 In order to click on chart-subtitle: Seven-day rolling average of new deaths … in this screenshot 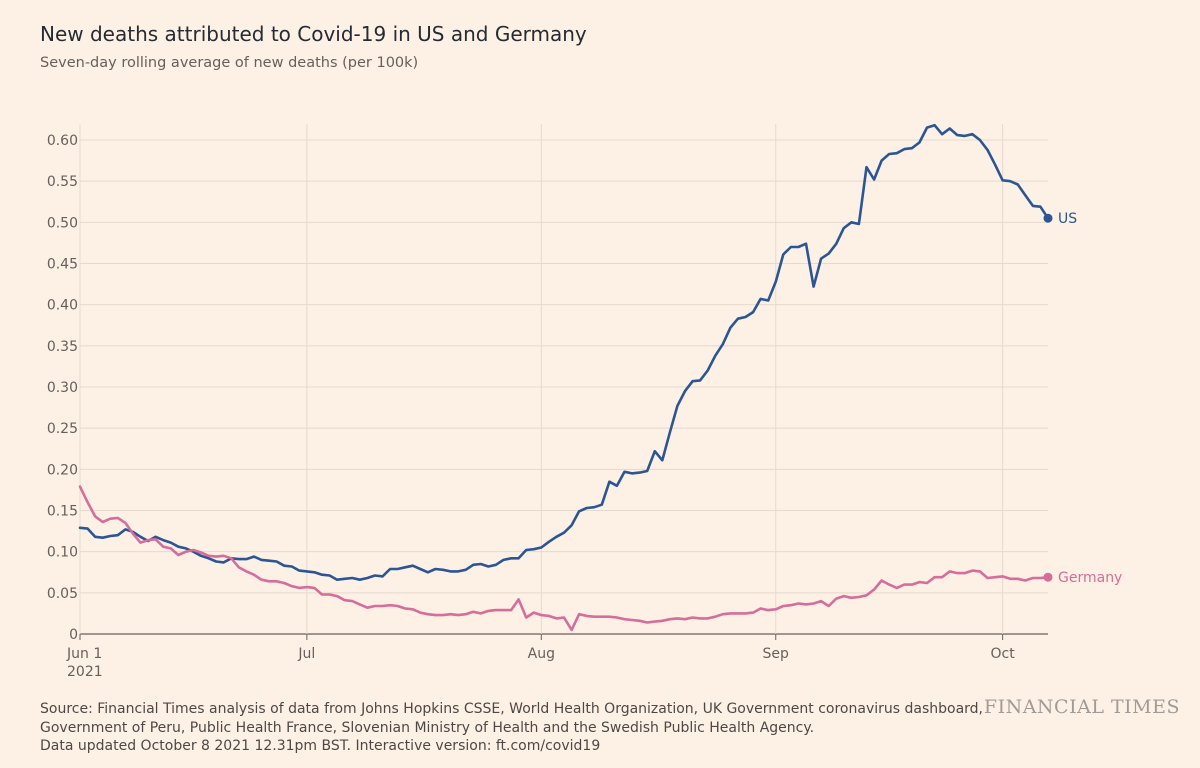, I will do `click(229, 63)`.